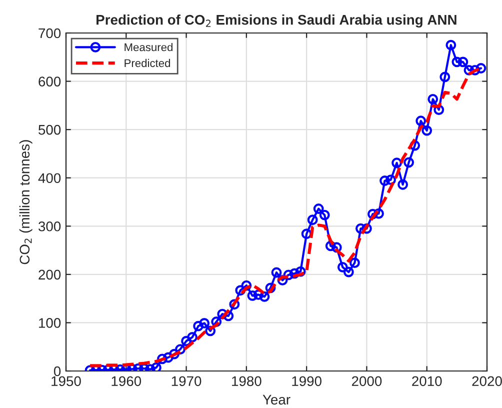 The height and width of the screenshot is (408, 502). What do you see at coordinates (487, 381) in the screenshot?
I see `x-tick-label: 2020` at bounding box center [487, 381].